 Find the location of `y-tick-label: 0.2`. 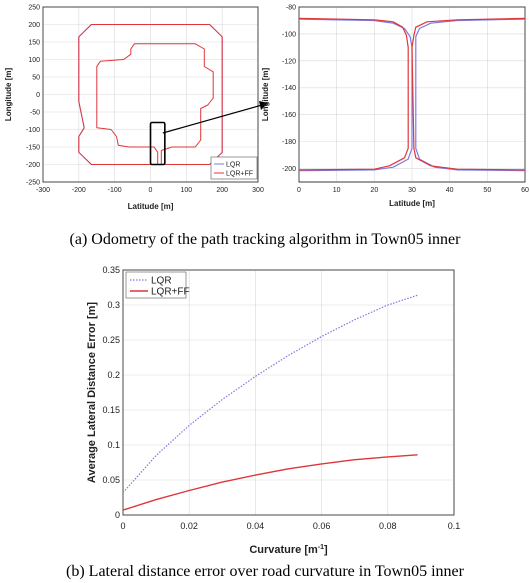

y-tick-label: 0.2 is located at coordinates (113, 375).